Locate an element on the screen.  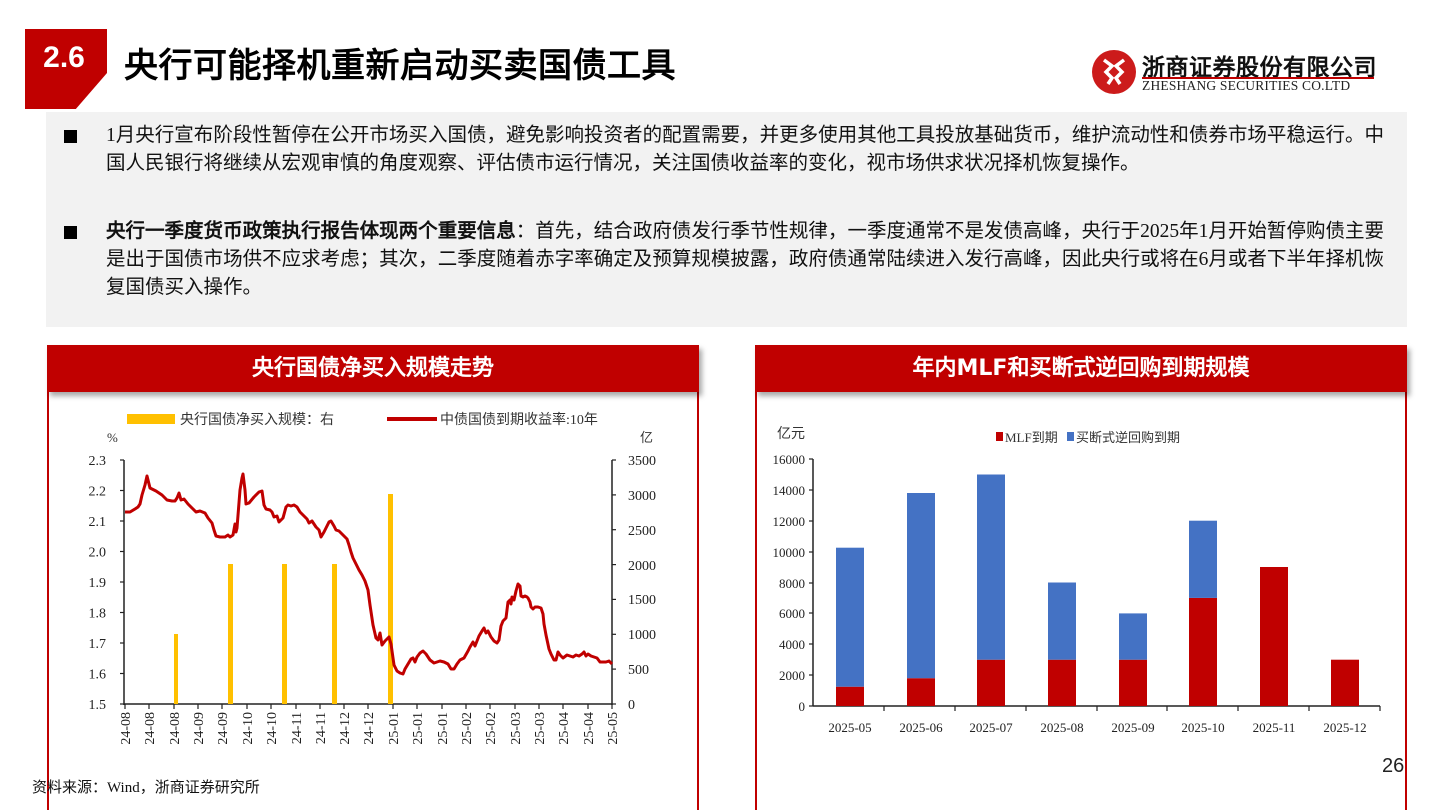
svg-text: 1500 is located at coordinates (642, 600).